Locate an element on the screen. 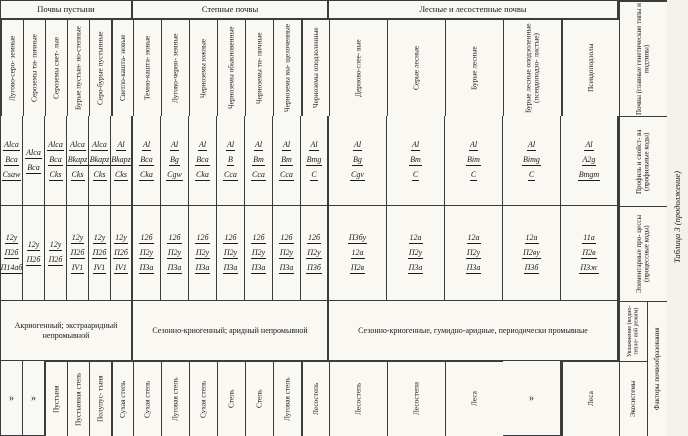 This screenshot has width=688, height=436. soil-name: Черноземы вы- щелоченные is located at coordinates (287, 67).